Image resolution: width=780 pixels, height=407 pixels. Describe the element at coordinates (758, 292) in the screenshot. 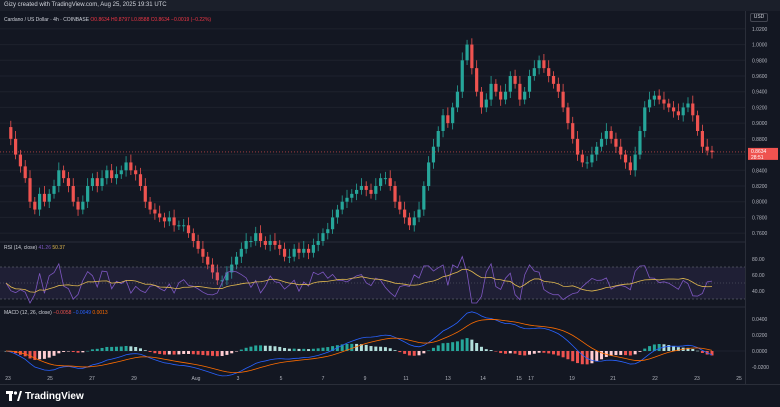

I see `rsi-tick-label: 40.00` at that location.